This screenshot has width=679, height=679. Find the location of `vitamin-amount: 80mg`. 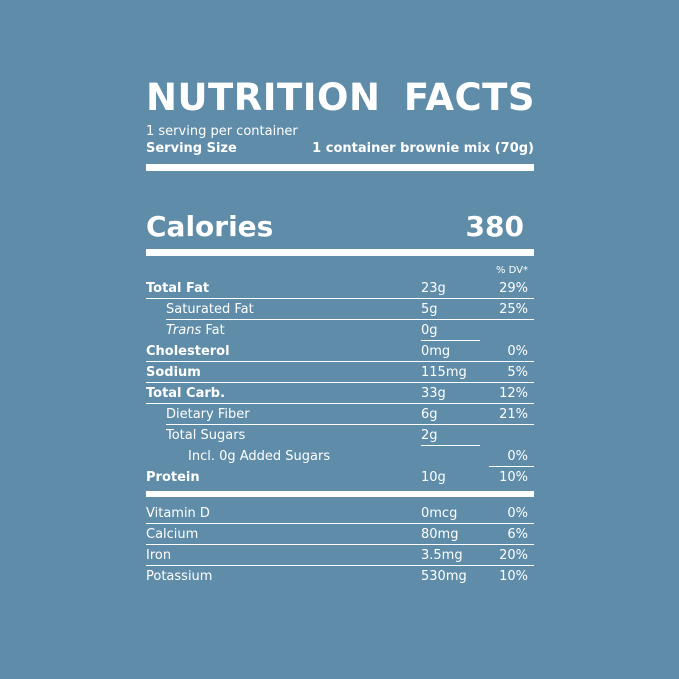

vitamin-amount: 80mg is located at coordinates (440, 534).